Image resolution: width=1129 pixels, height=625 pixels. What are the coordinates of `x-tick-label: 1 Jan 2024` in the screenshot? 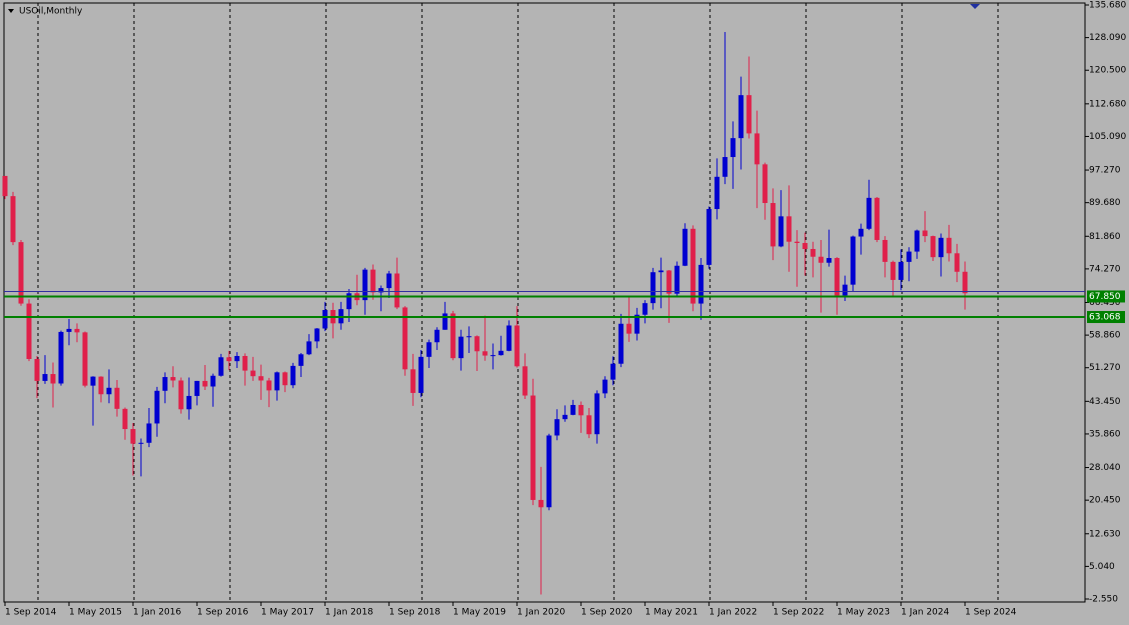 It's located at (925, 613).